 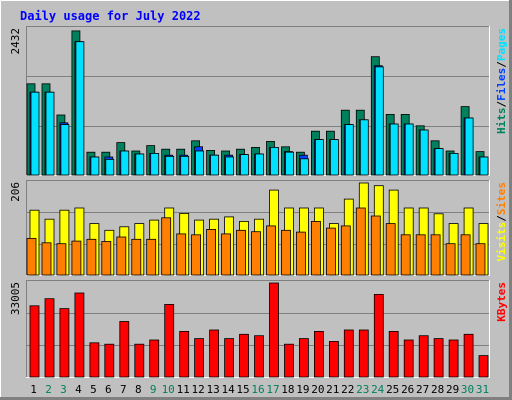 What do you see at coordinates (501, 44) in the screenshot?
I see `hits-panel-legend-item: Pages` at bounding box center [501, 44].